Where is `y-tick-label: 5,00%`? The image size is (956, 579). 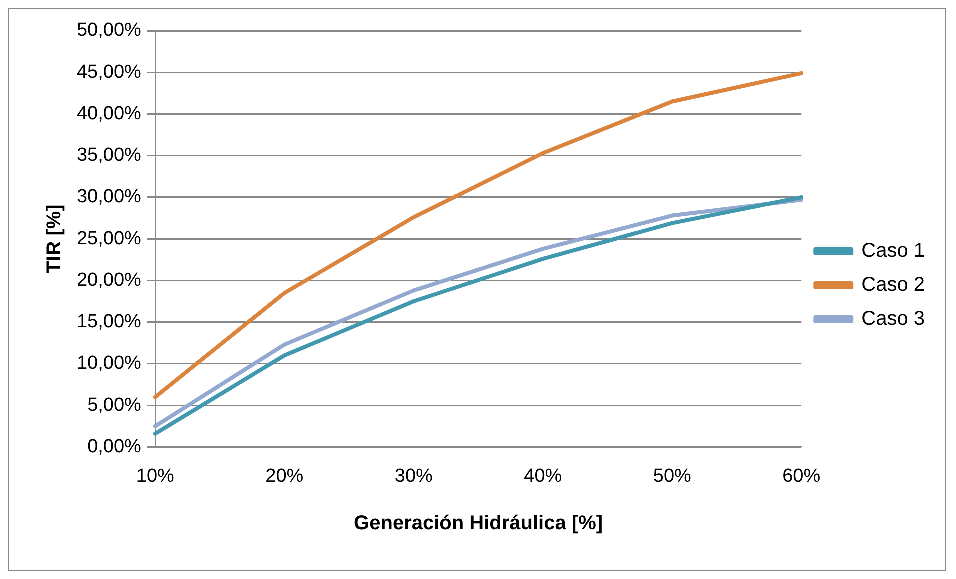
y-tick-label: 5,00% is located at coordinates (115, 405).